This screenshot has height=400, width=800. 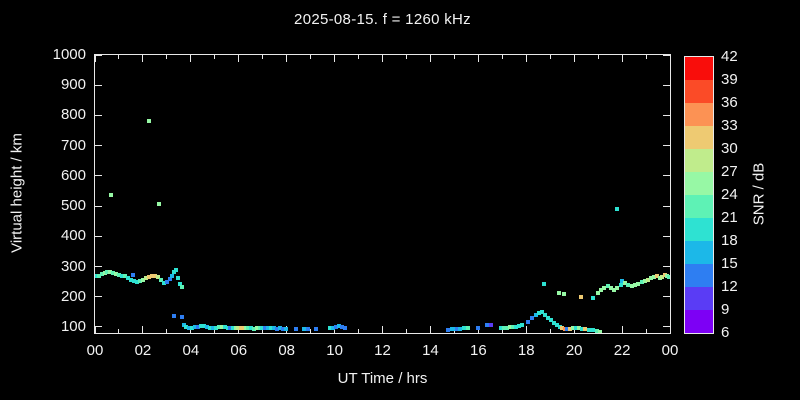 What do you see at coordinates (725, 309) in the screenshot?
I see `colorbar-tick-label: 9` at bounding box center [725, 309].